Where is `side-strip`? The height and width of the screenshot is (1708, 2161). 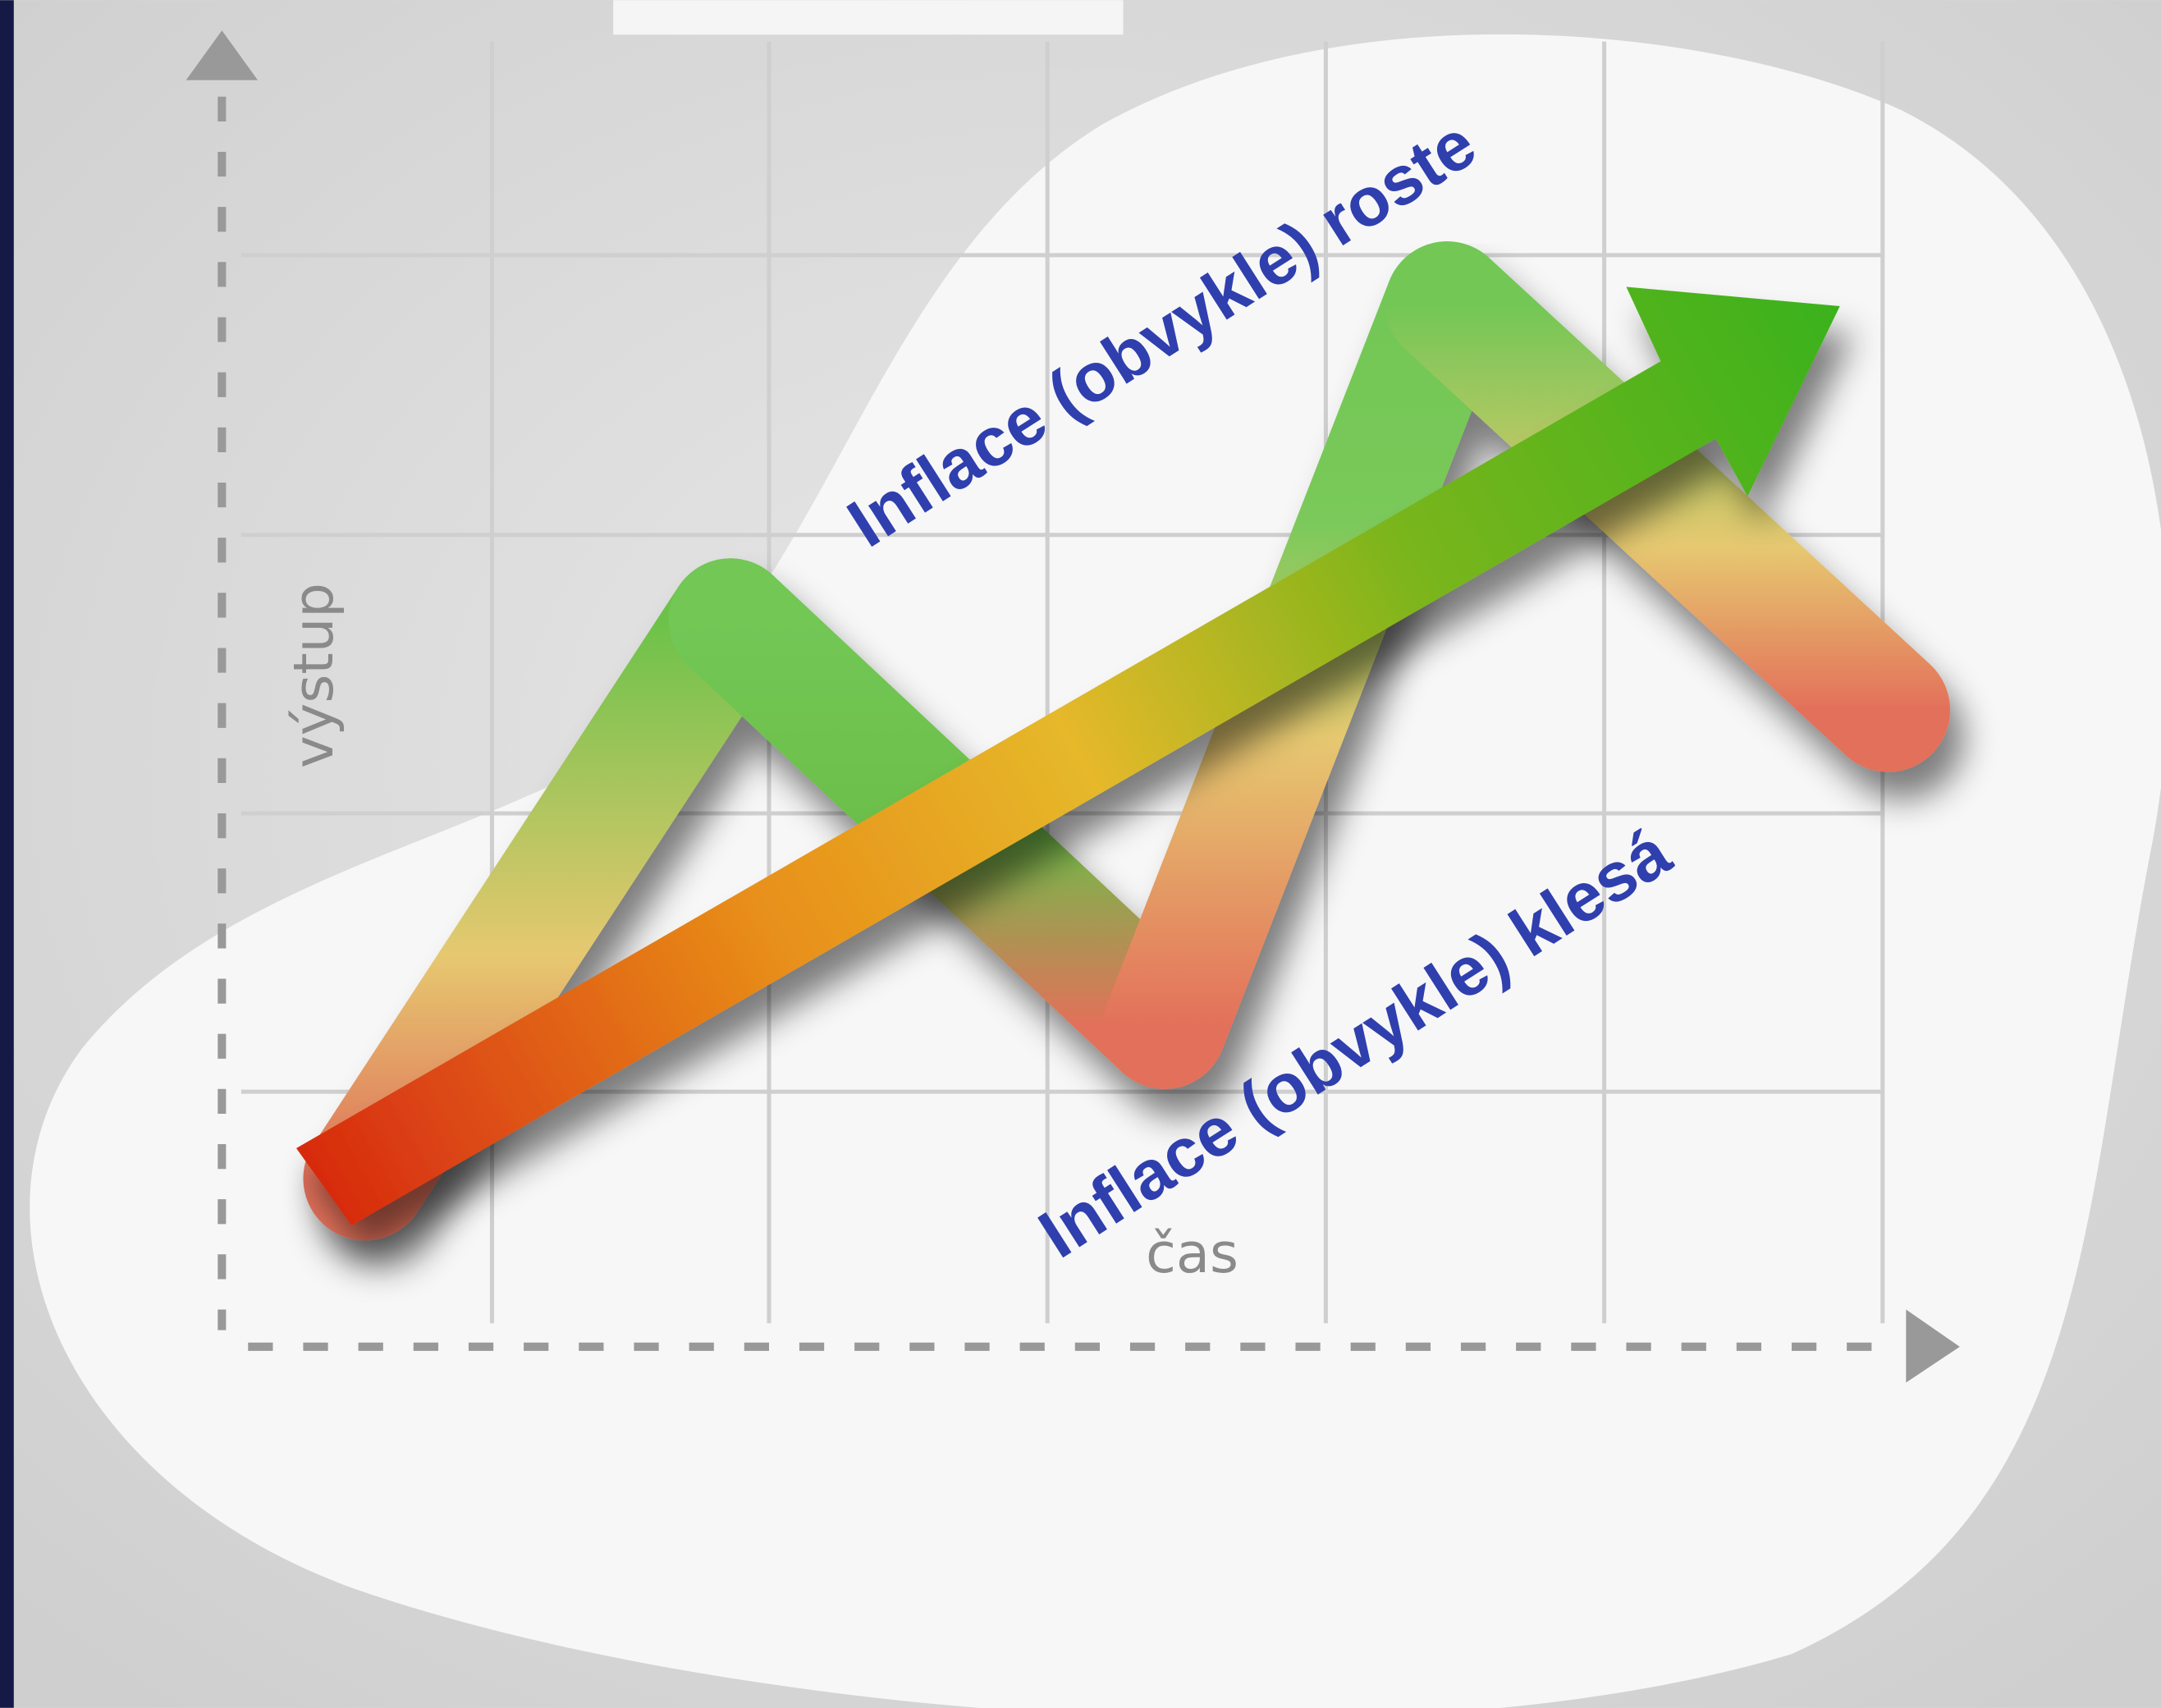 side-strip is located at coordinates (7, 854).